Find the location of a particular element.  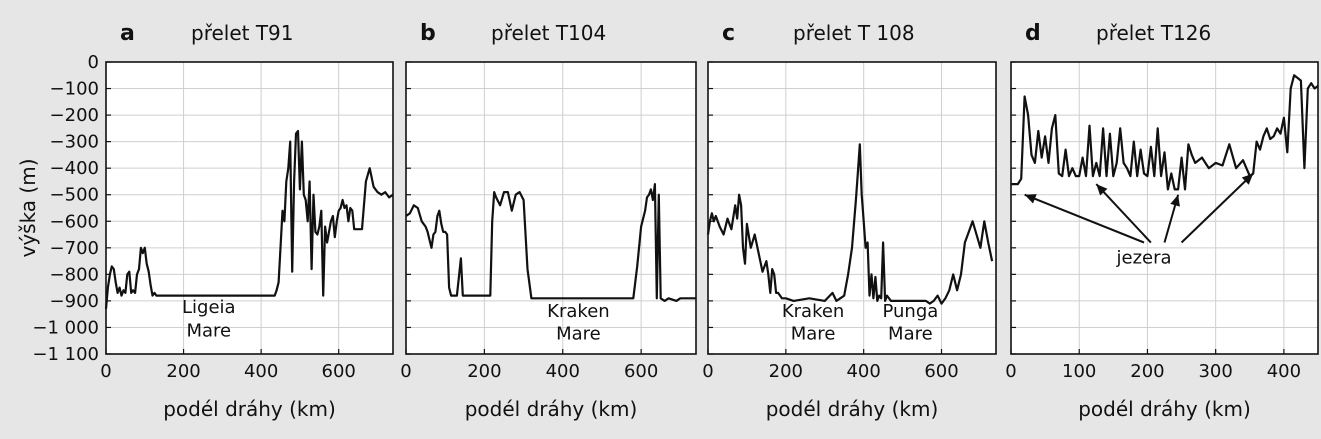

panel-letter: d is located at coordinates (1033, 33).